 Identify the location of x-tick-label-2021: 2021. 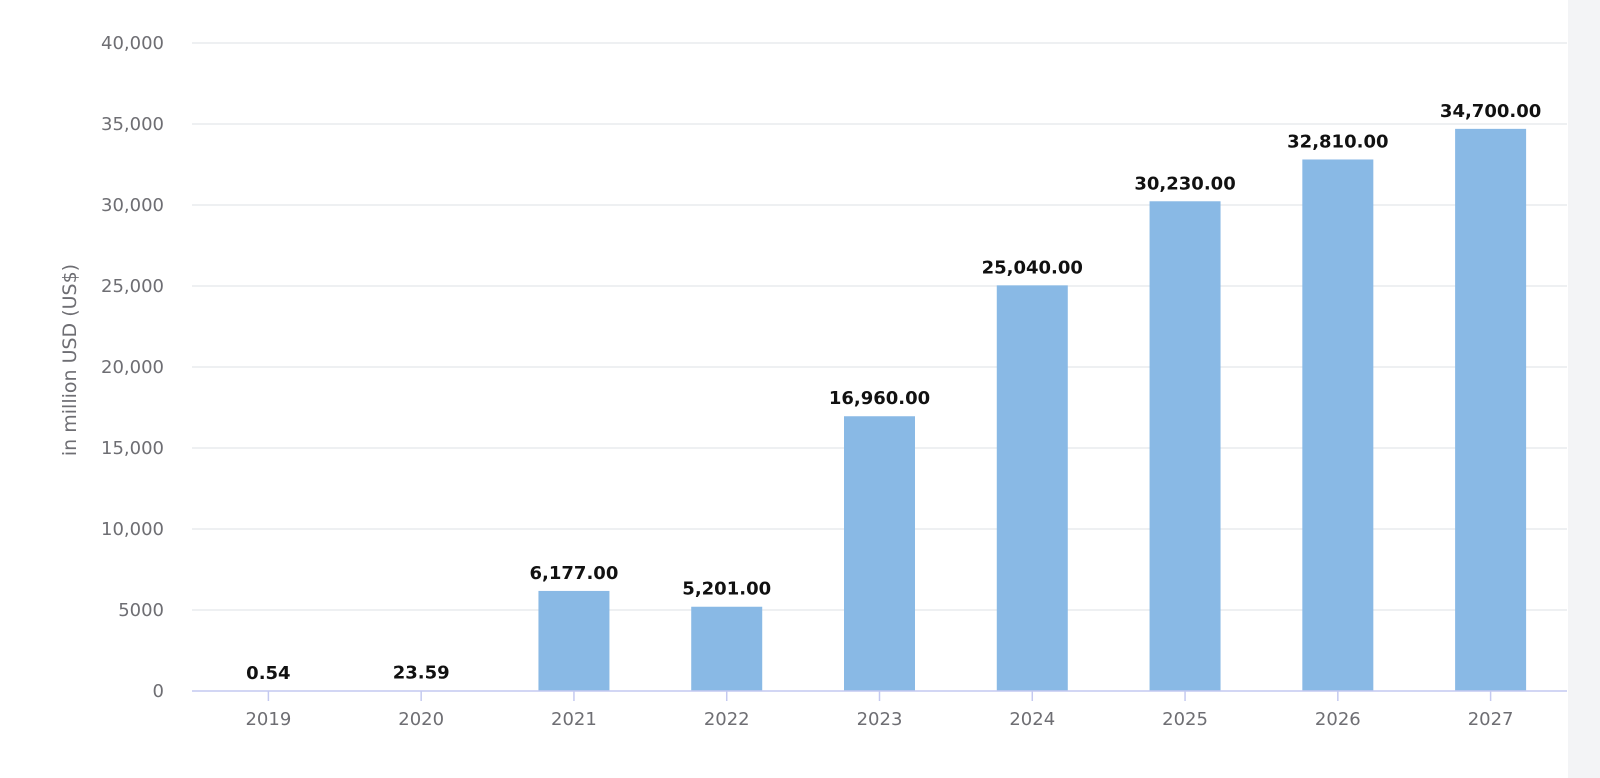
(574, 719).